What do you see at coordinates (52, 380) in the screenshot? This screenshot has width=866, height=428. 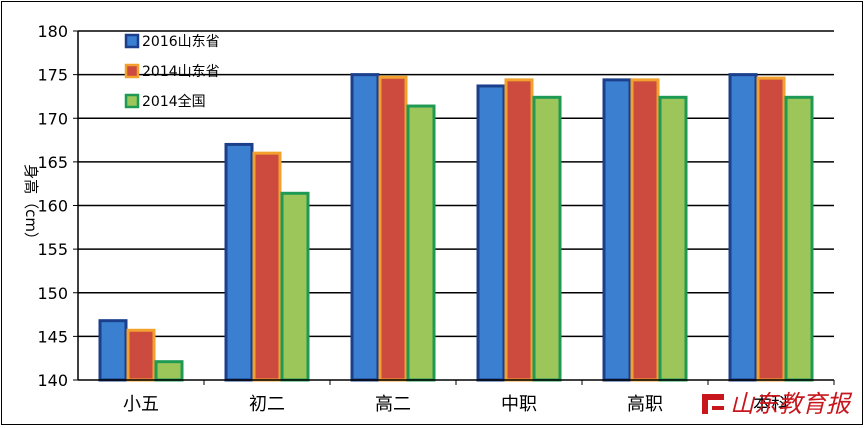 I see `y-tick-label: 140` at bounding box center [52, 380].